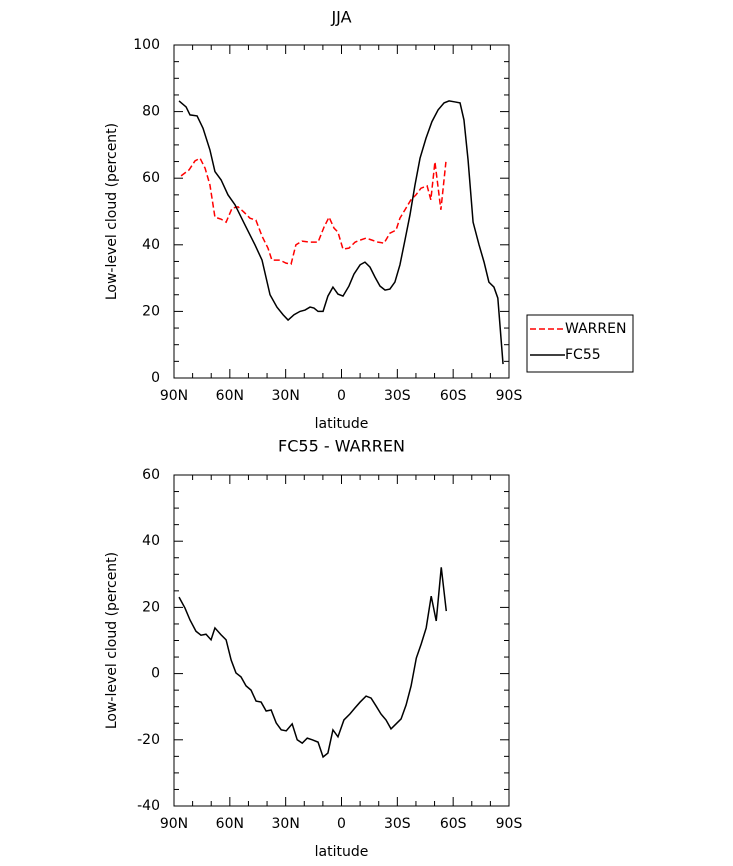 This screenshot has width=733, height=866. Describe the element at coordinates (340, 17) in the screenshot. I see `chart-title: JJA` at that location.